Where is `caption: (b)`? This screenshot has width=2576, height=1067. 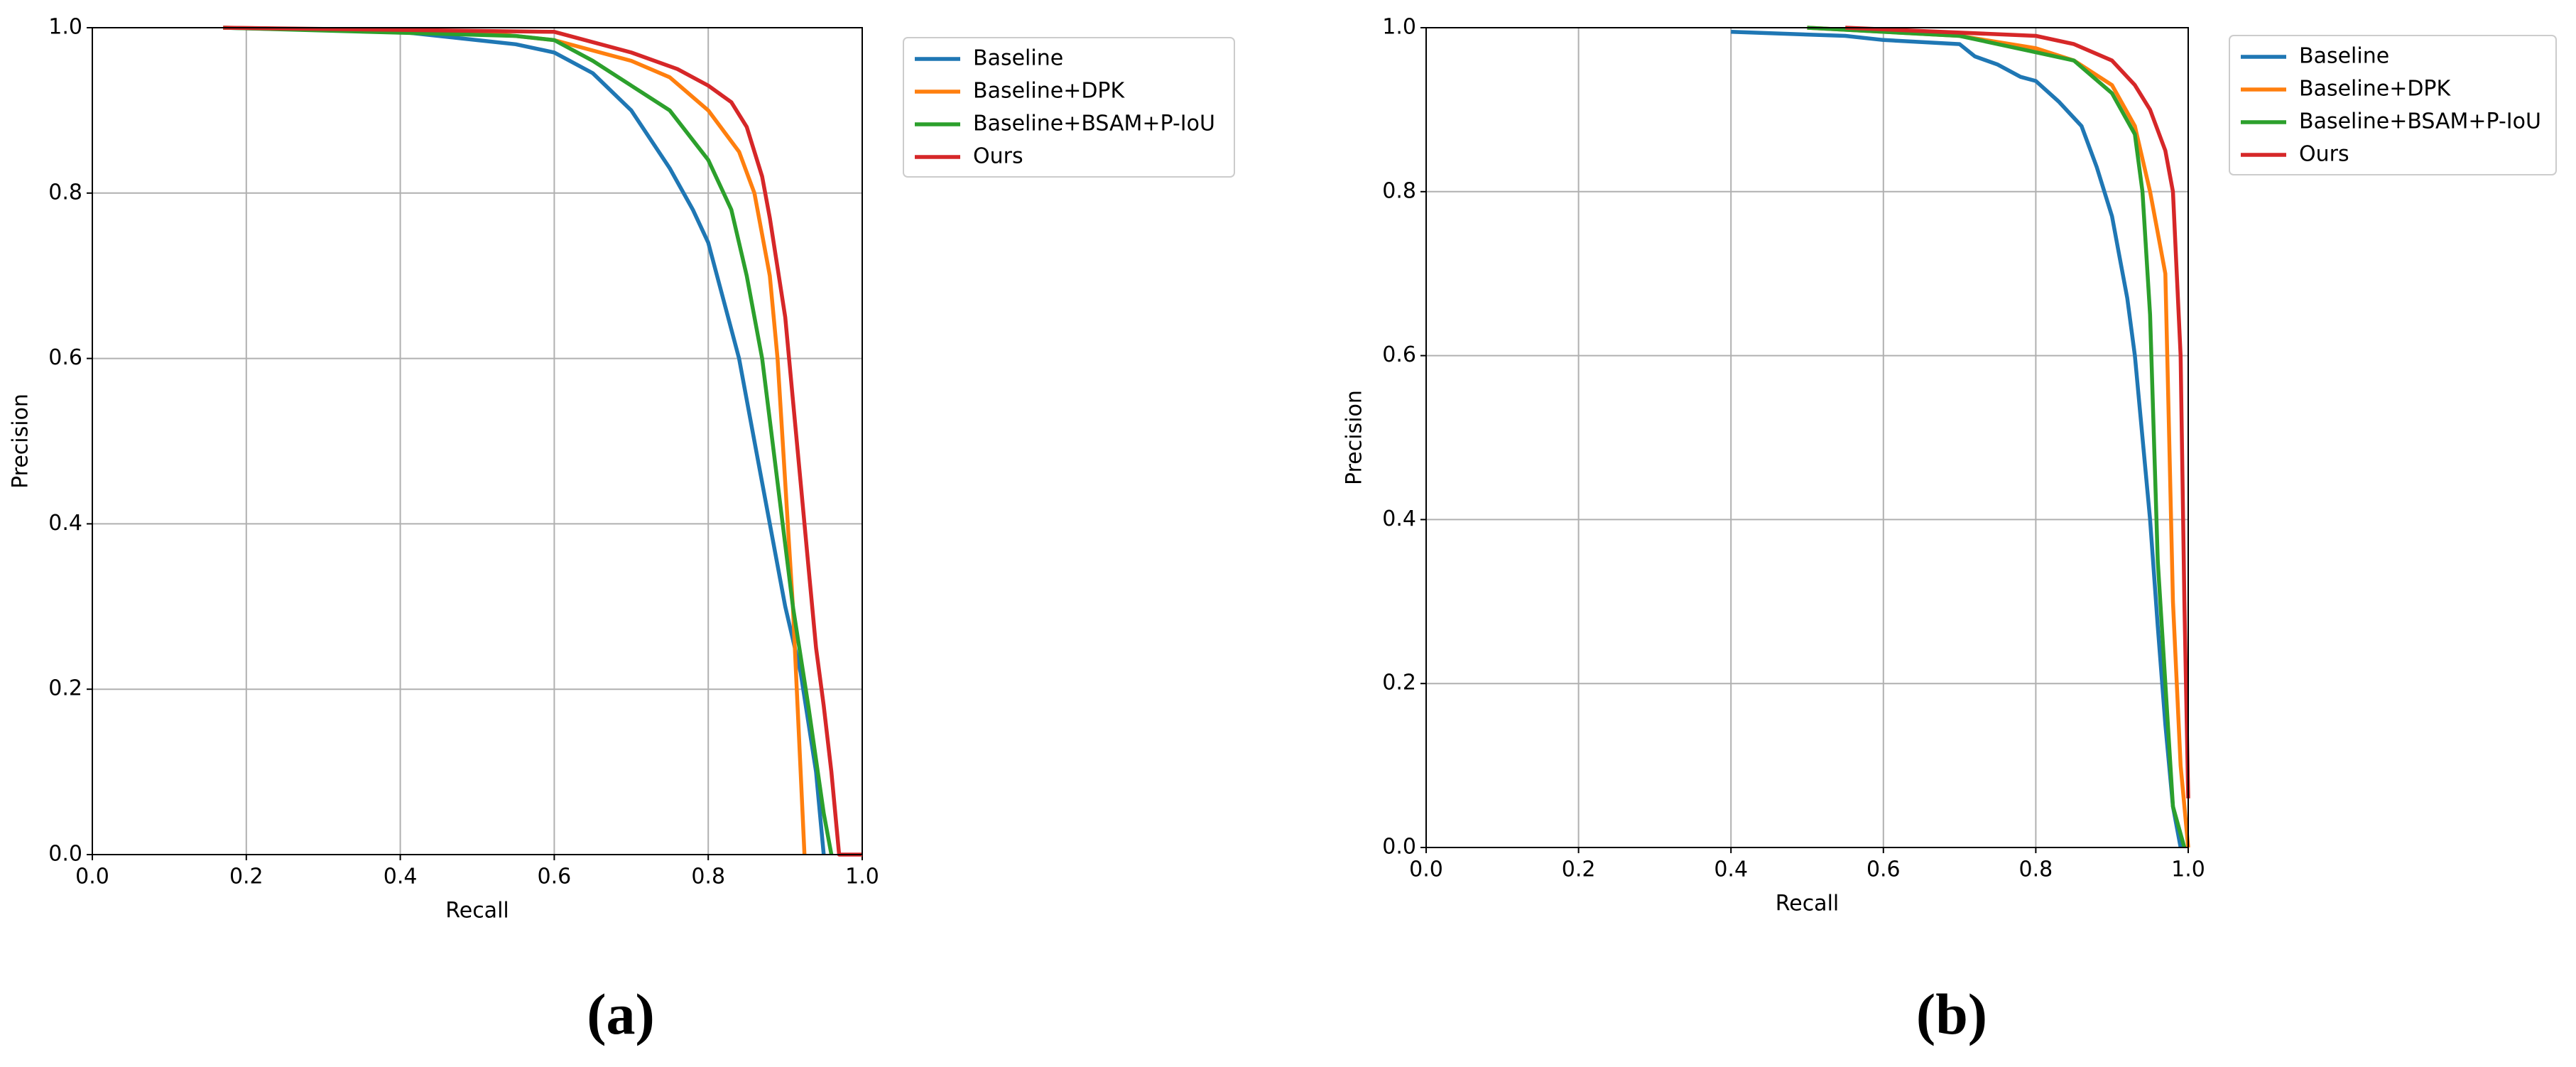 caption: (b) is located at coordinates (1952, 1014).